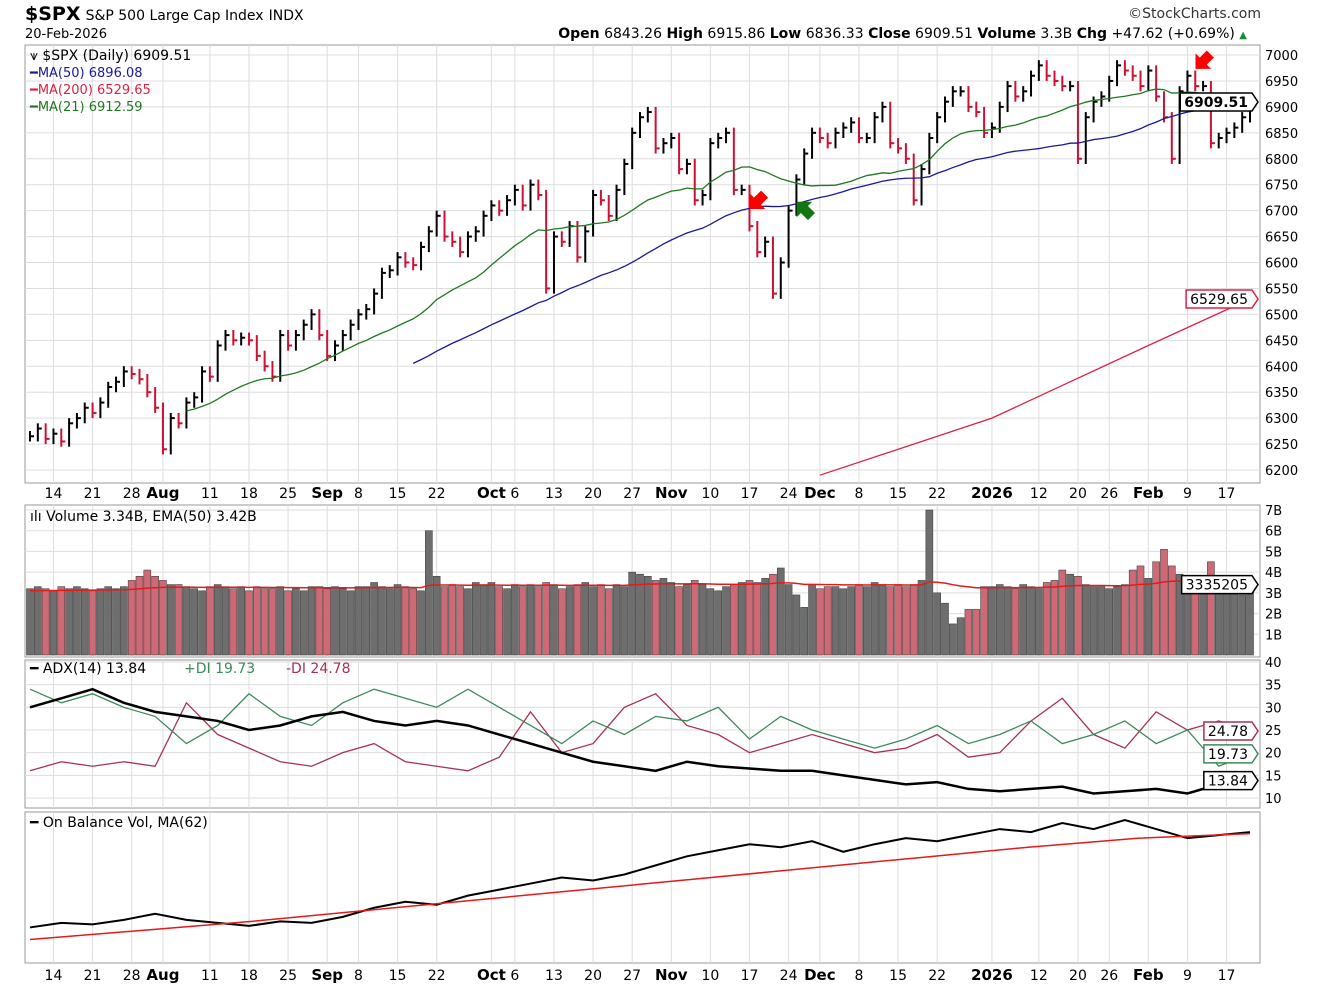 This screenshot has height=990, width=1329. What do you see at coordinates (1273, 776) in the screenshot?
I see `adx-tick-label: 15` at bounding box center [1273, 776].